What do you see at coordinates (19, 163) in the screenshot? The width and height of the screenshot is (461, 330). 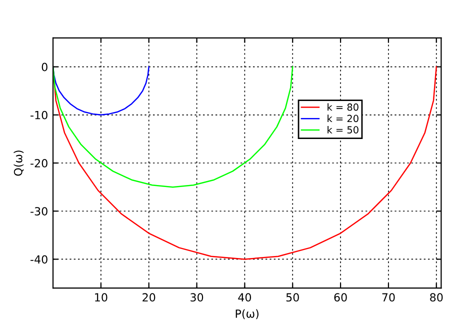 I see `y-axis-title: Q(ω)` at bounding box center [19, 163].